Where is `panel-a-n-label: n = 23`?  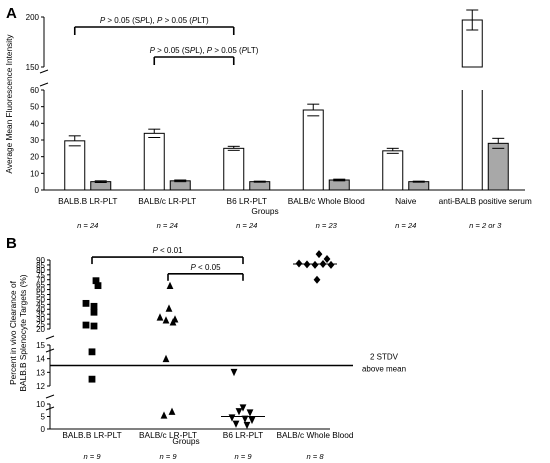
panel-a-n-label: n = 23 is located at coordinates (327, 225).